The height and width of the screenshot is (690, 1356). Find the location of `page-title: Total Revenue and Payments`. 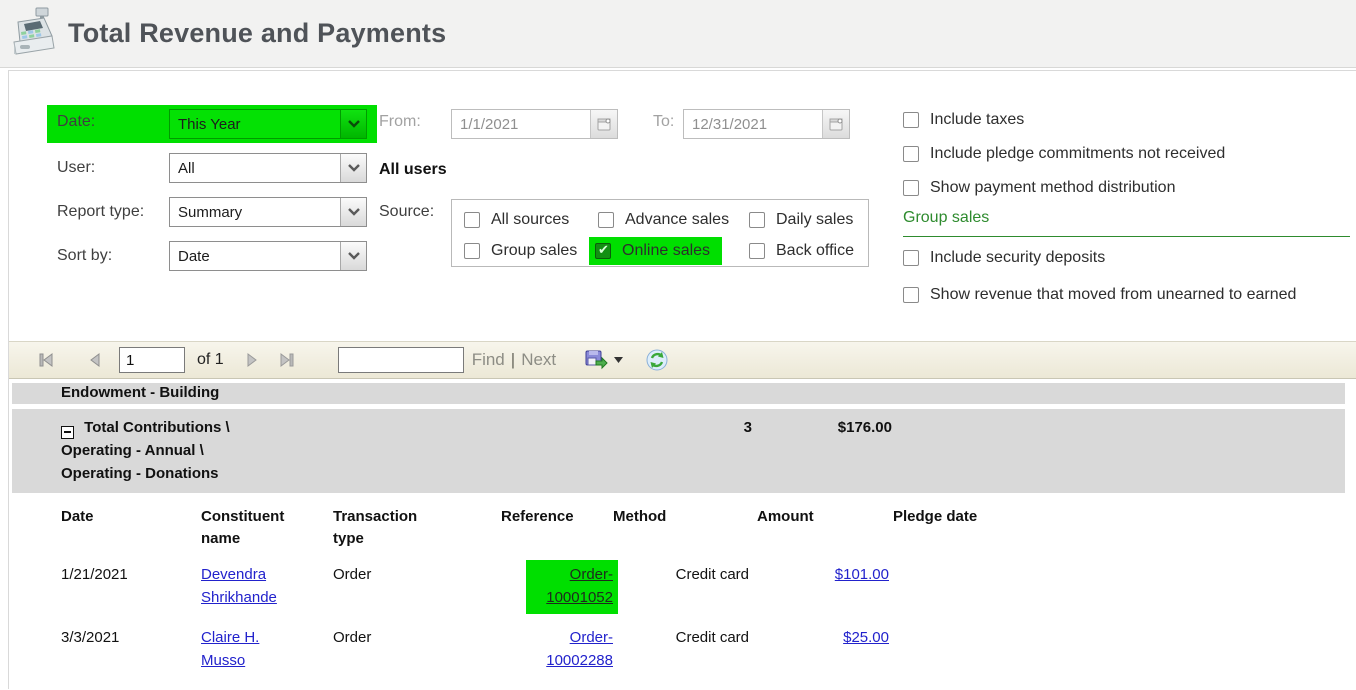

page-title: Total Revenue and Payments is located at coordinates (257, 33).